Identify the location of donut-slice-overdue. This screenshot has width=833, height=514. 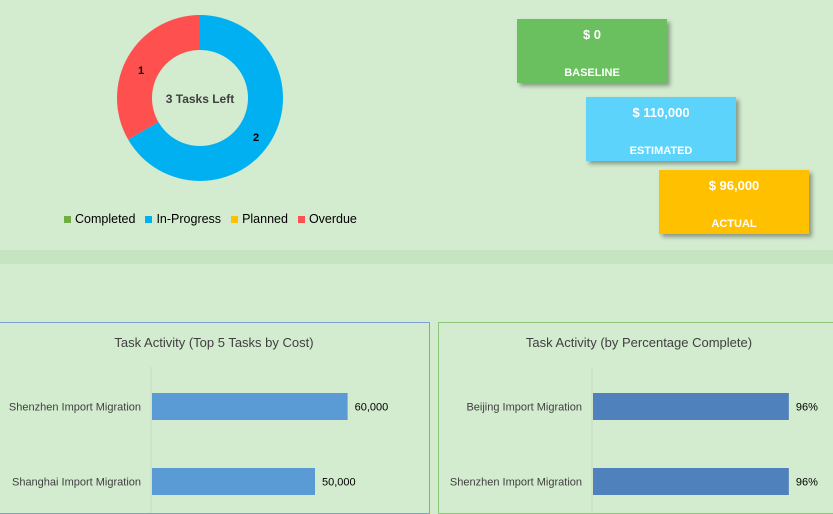
(158, 77).